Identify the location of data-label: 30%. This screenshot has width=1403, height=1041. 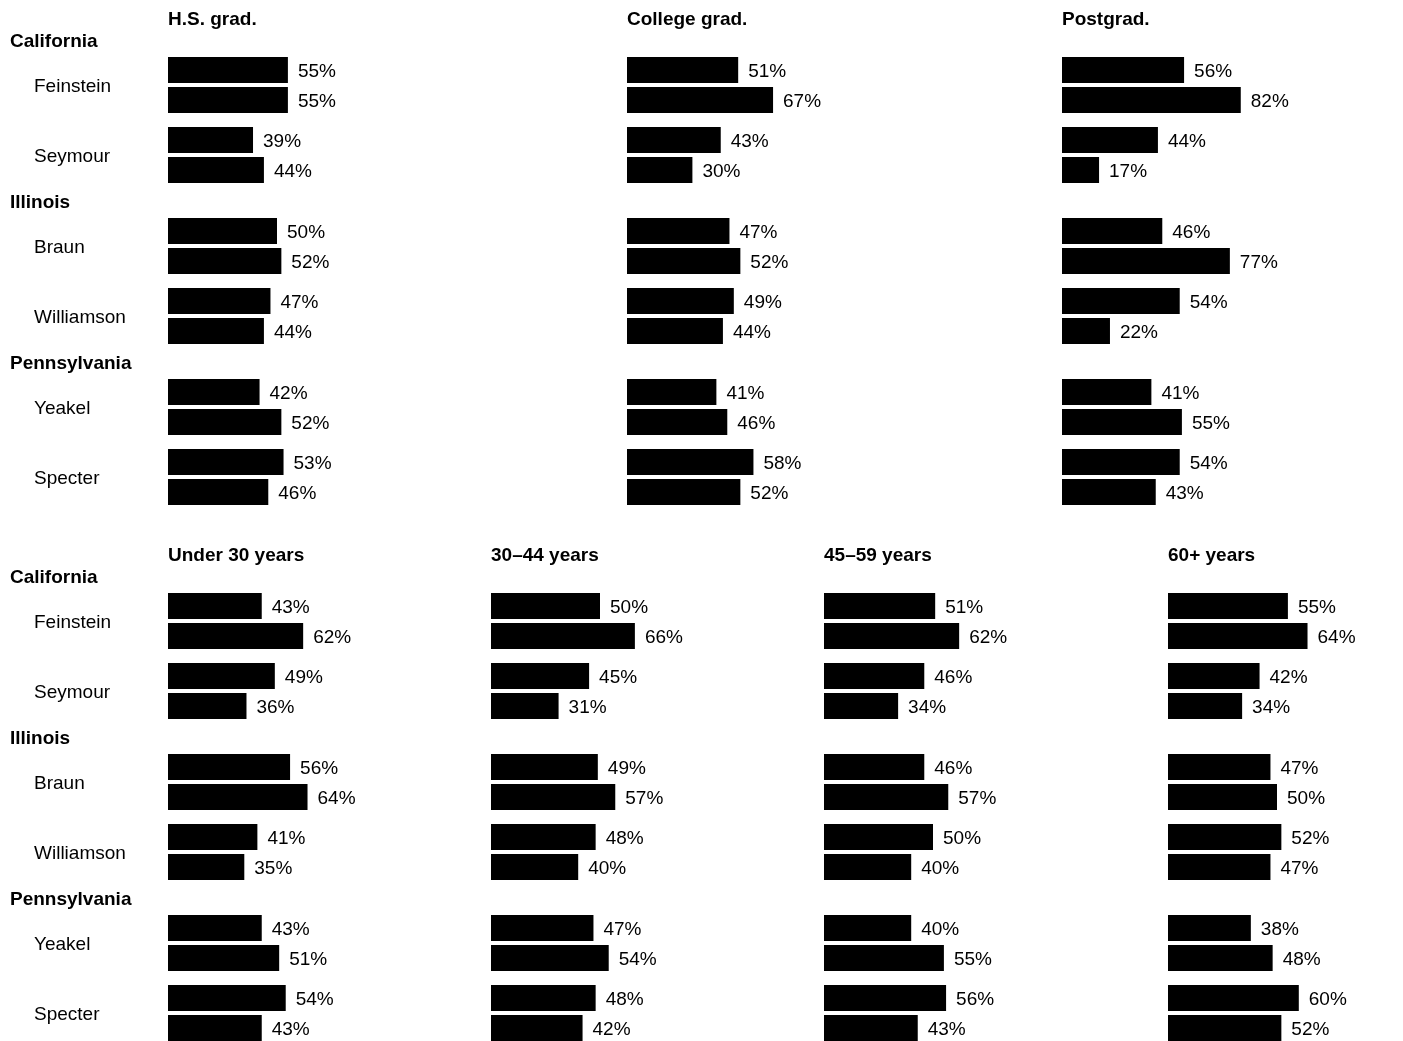
(721, 170).